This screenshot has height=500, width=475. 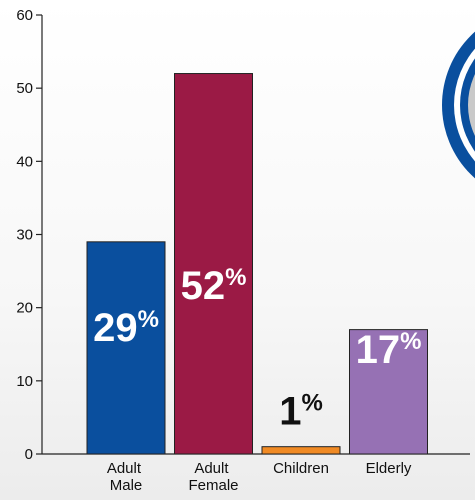 I want to click on y-tick-label: 10, so click(x=24, y=381).